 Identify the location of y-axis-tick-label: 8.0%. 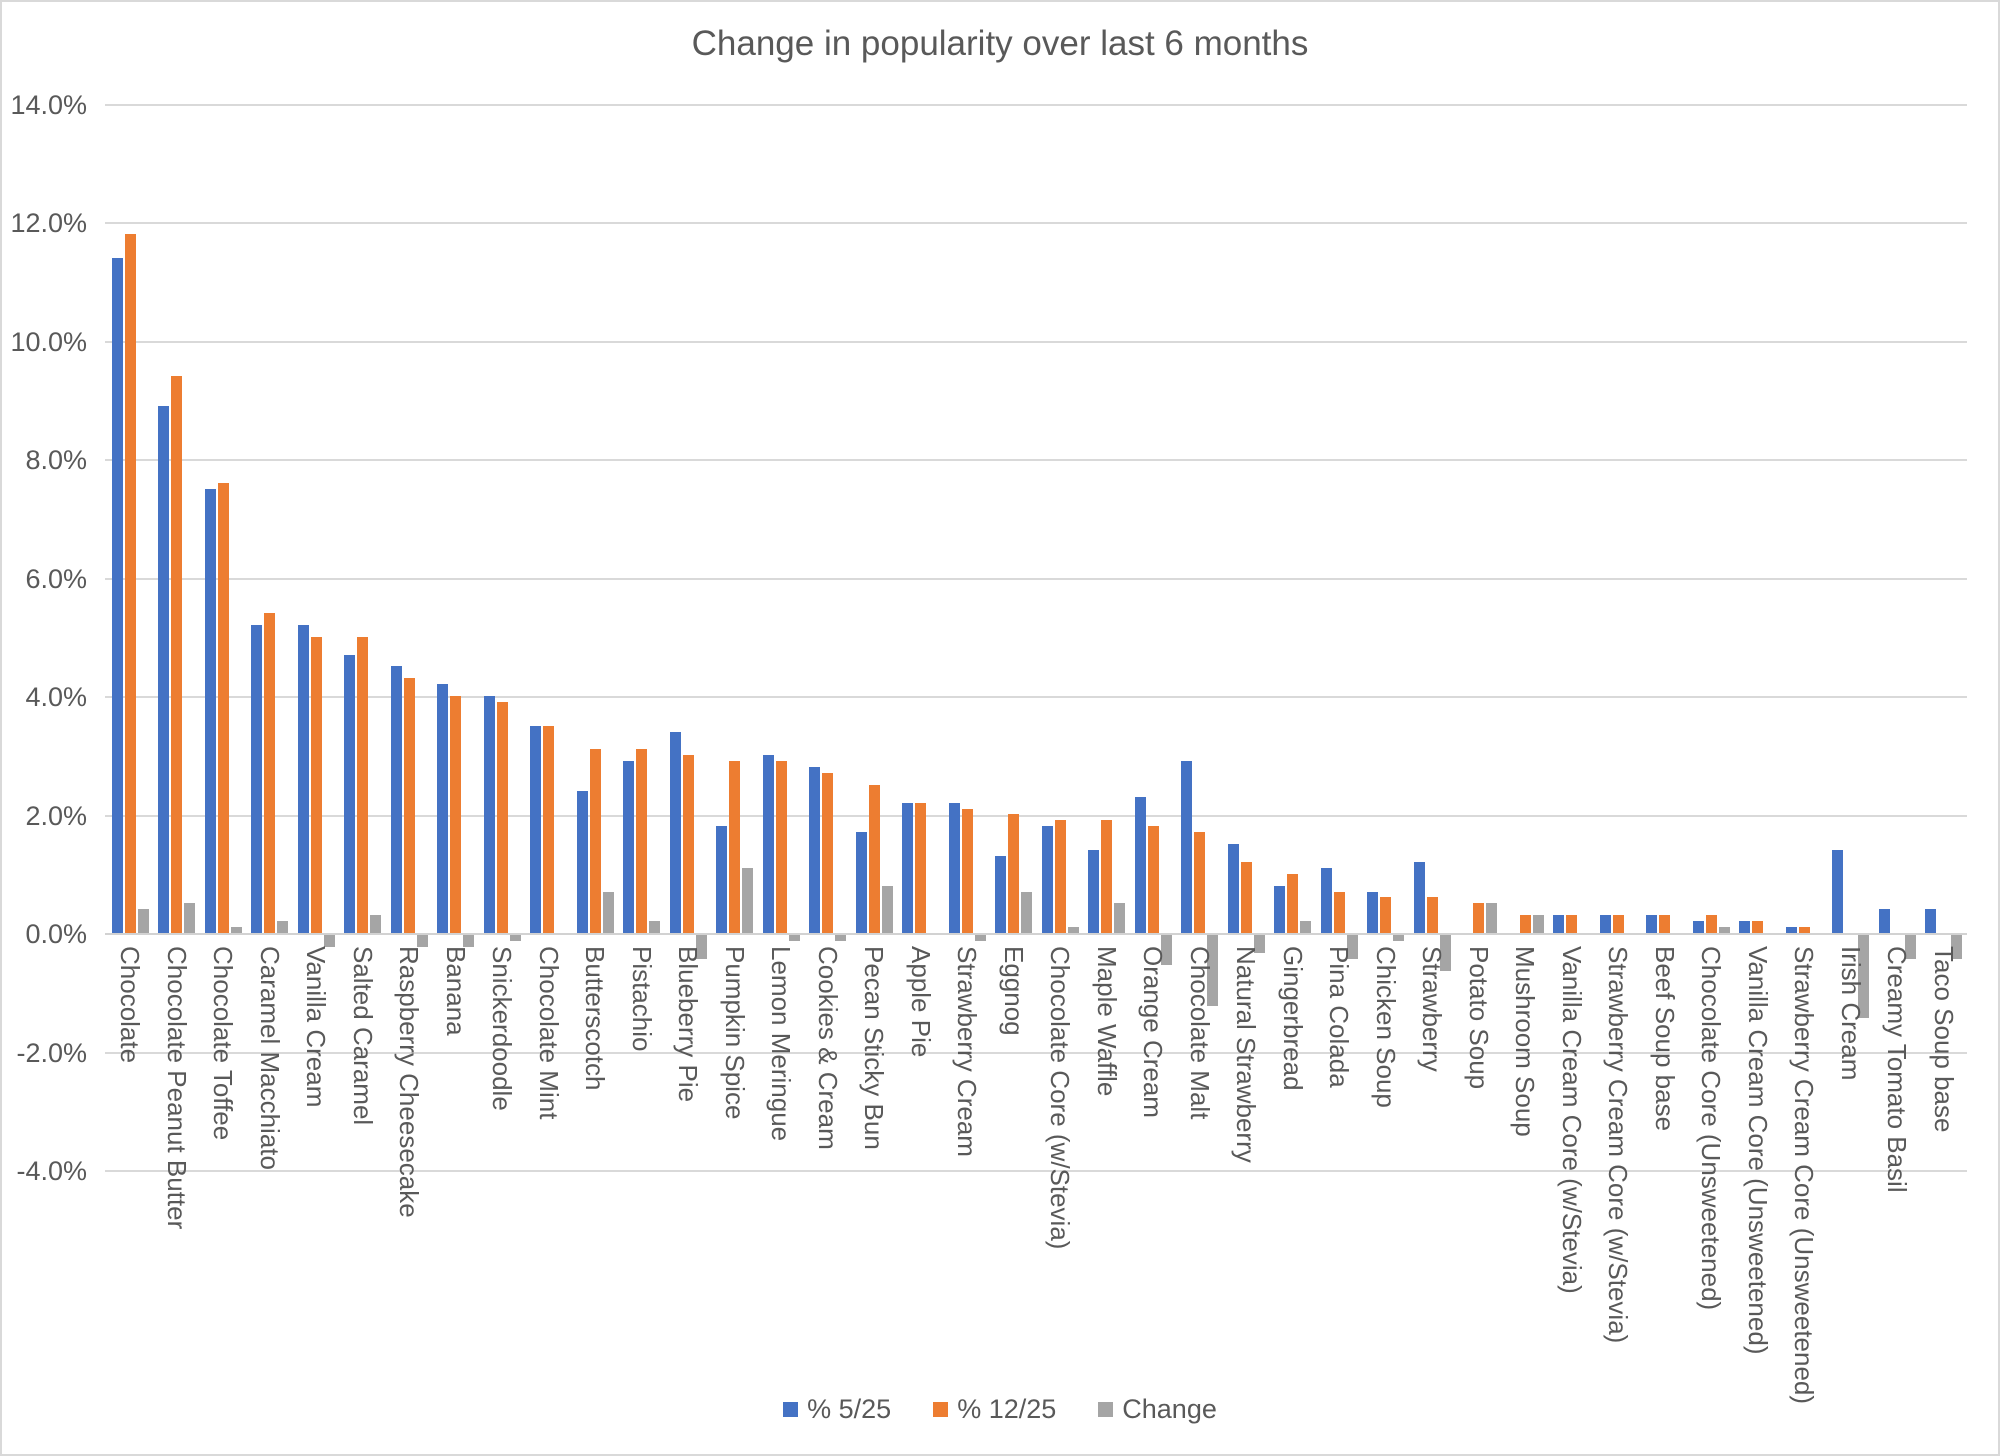
(56, 460).